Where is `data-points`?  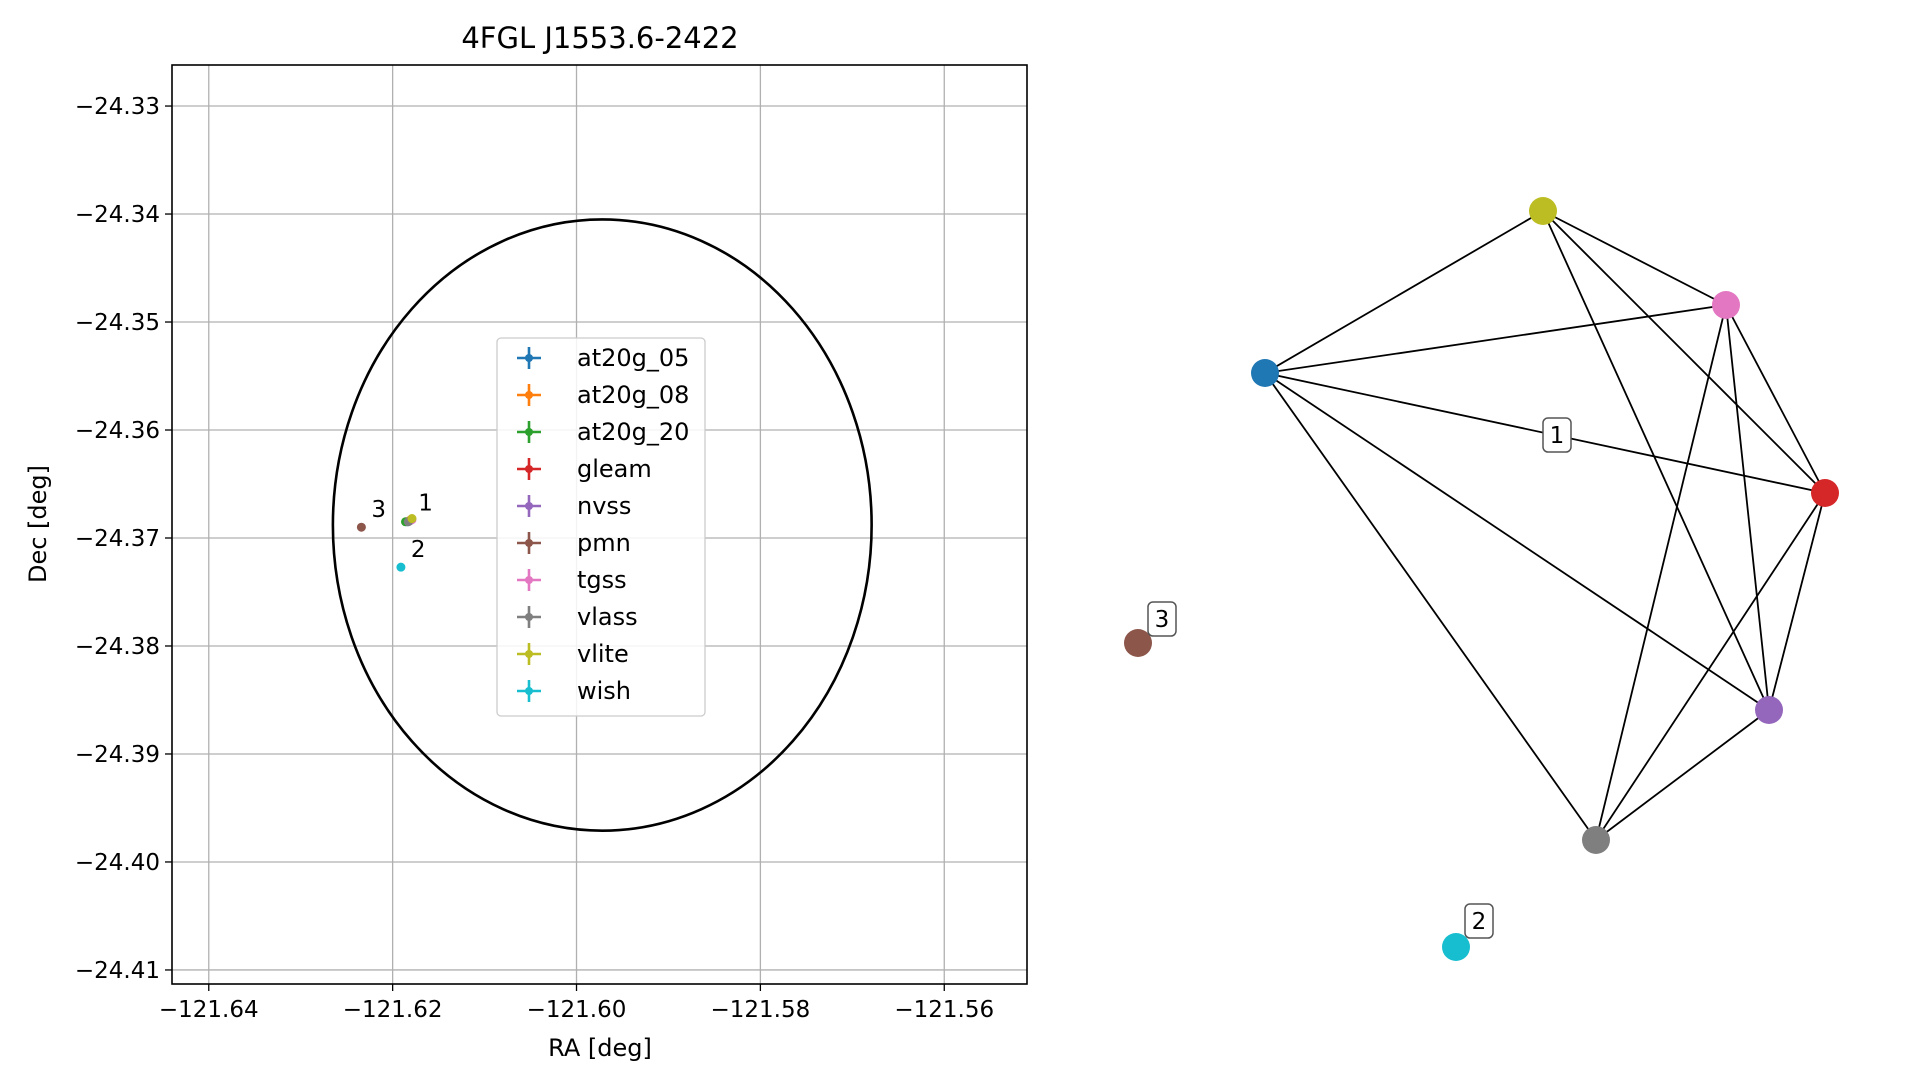
data-points is located at coordinates (386, 543).